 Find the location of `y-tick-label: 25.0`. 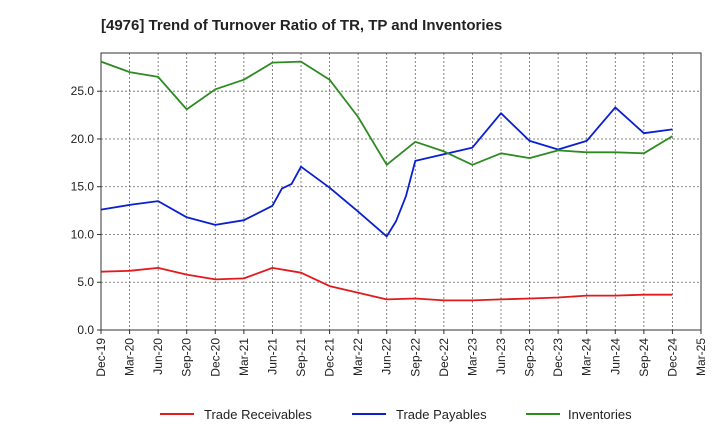

y-tick-label: 25.0 is located at coordinates (83, 91).